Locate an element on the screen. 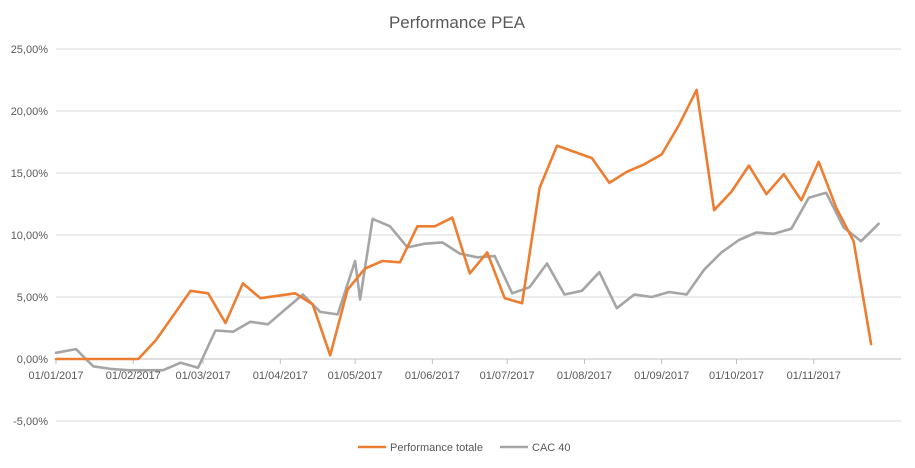 This screenshot has width=915, height=468. x-tick-label: 01/06/2017 is located at coordinates (432, 376).